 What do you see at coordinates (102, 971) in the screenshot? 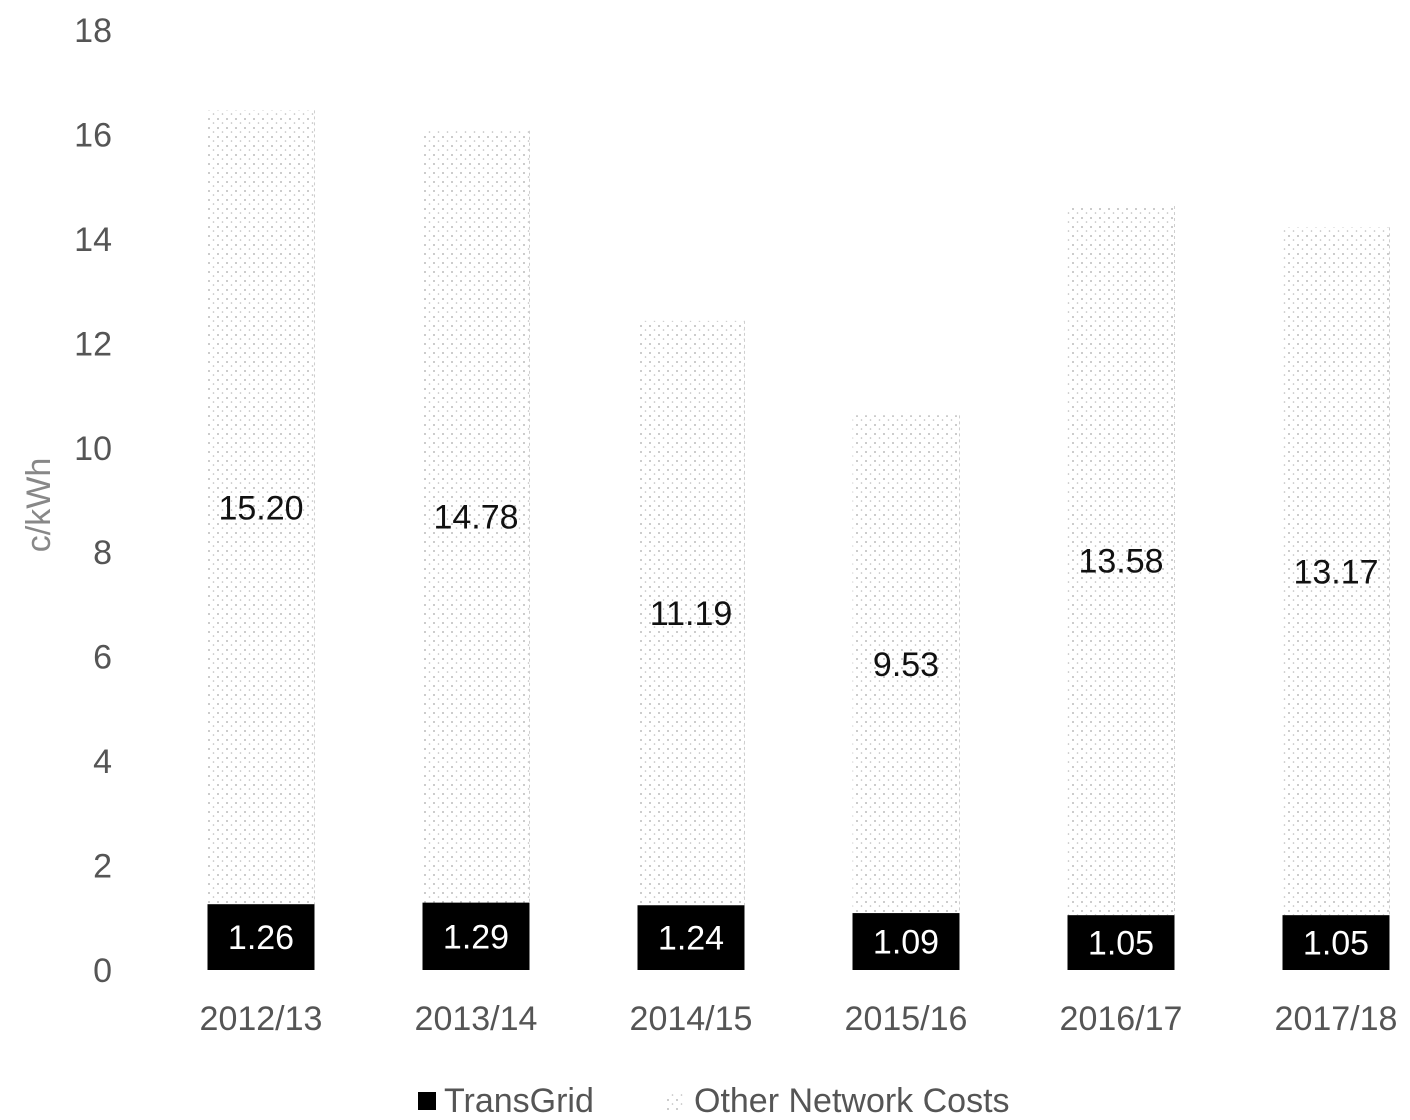
I see `y-tick-label: 0` at bounding box center [102, 971].